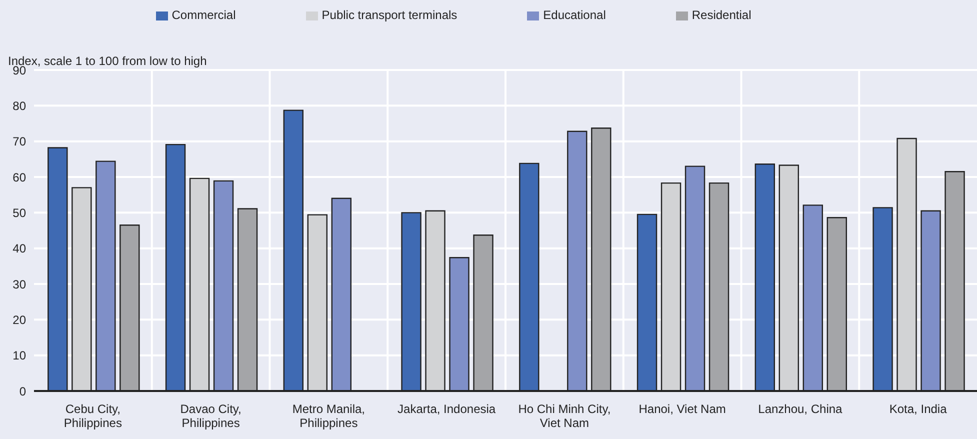  What do you see at coordinates (574, 15) in the screenshot?
I see `legend-label: Educational` at bounding box center [574, 15].